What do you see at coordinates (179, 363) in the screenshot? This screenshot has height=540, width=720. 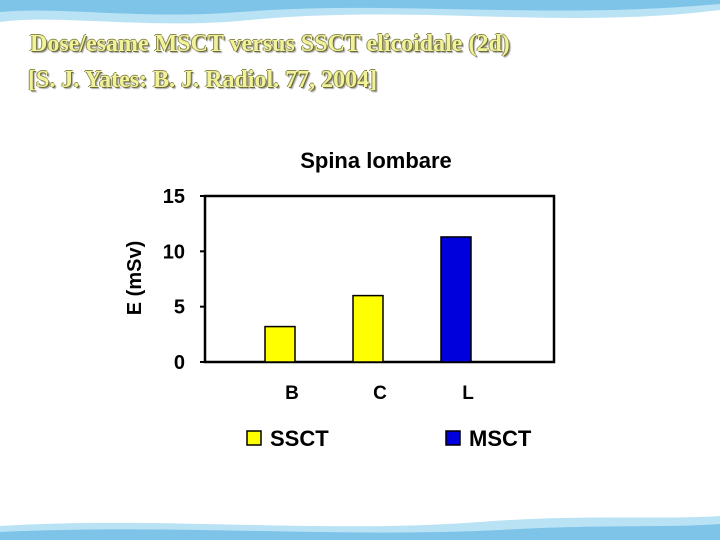 I see `y-tick-label: 0` at bounding box center [179, 363].